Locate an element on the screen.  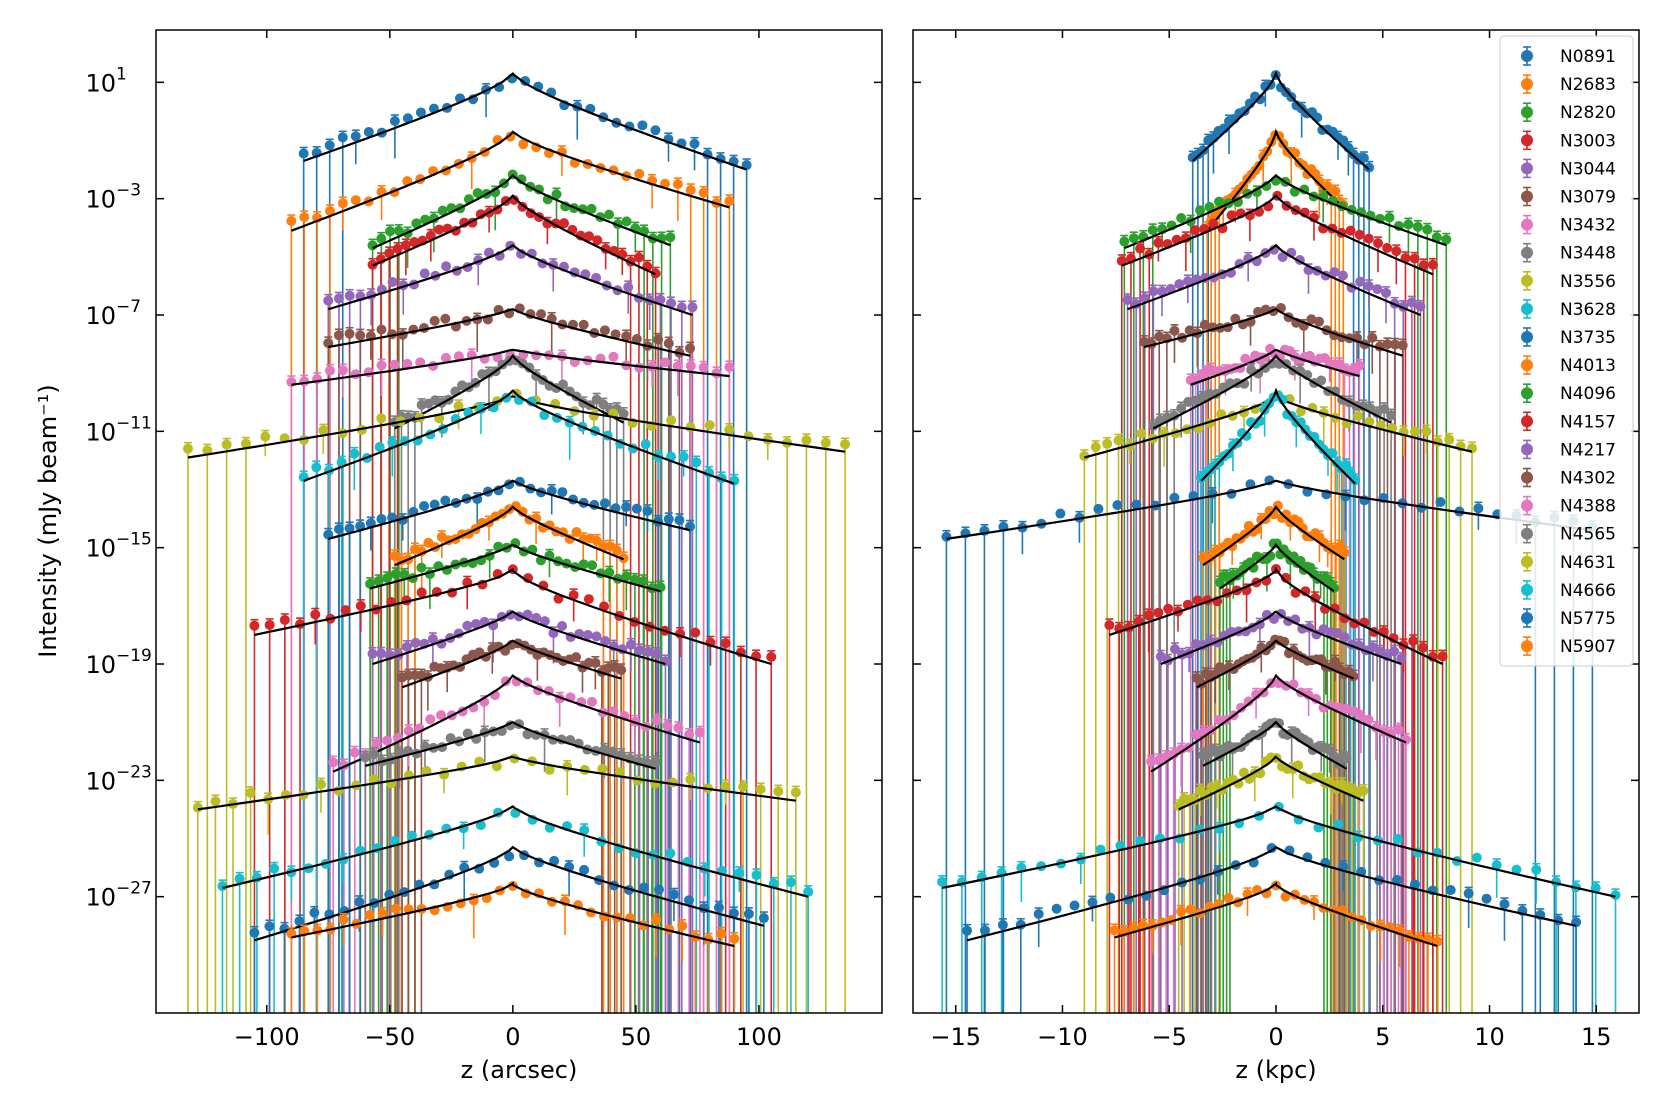
legend-label: N4217 is located at coordinates (1588, 450).